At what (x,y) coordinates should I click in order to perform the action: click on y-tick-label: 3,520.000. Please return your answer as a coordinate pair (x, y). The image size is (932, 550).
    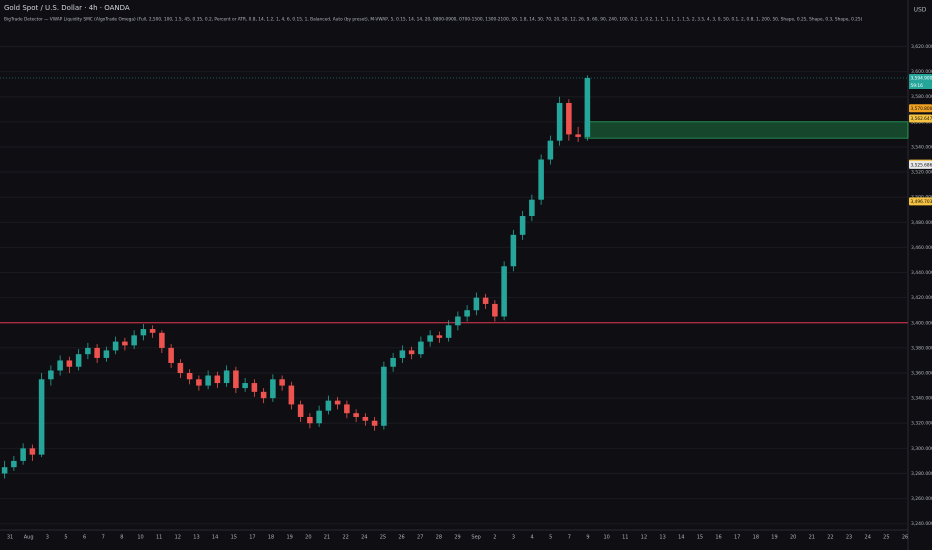
    Looking at the image, I should click on (921, 173).